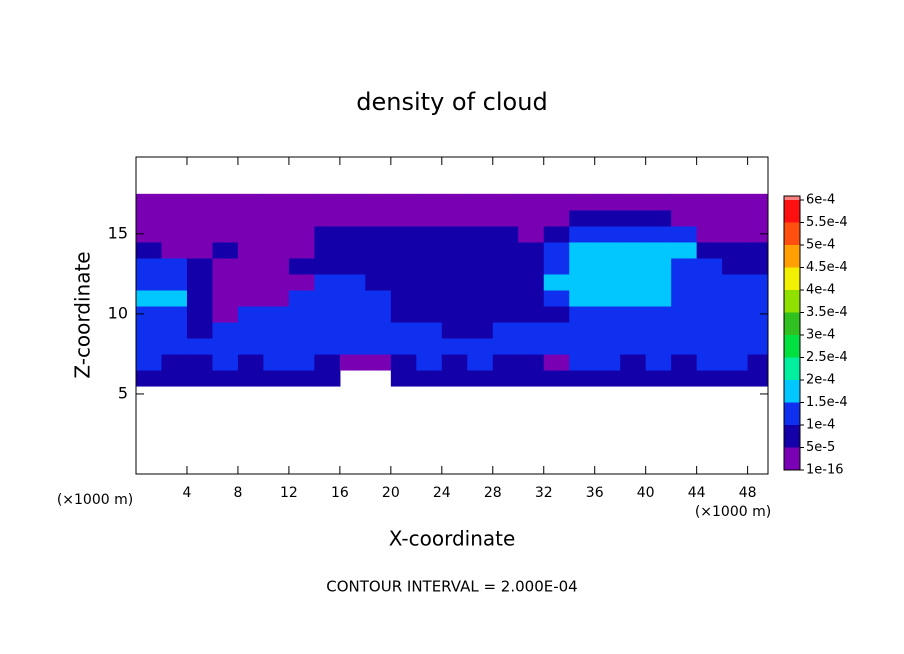 This screenshot has height=654, width=904. I want to click on x-tick-label: 28, so click(493, 493).